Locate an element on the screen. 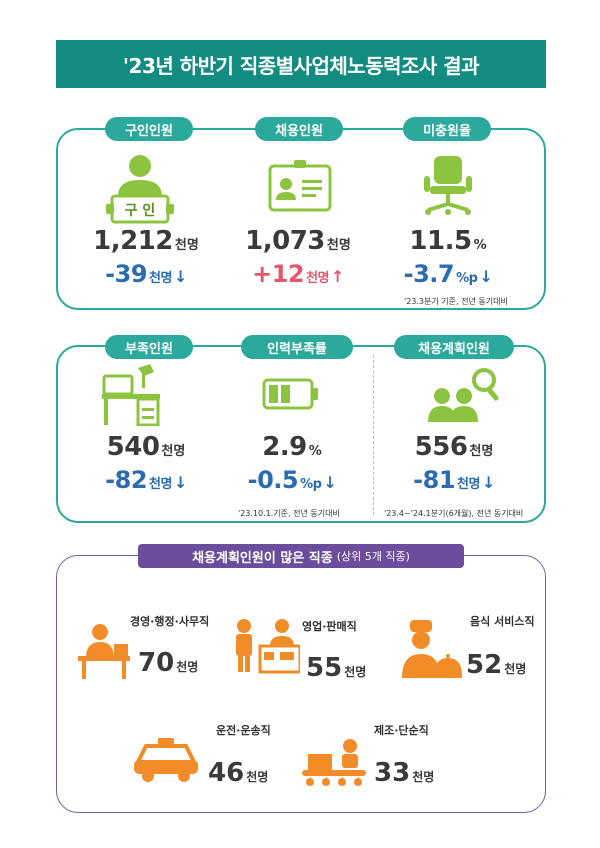  occupation-5-unit: 천명 is located at coordinates (423, 777).